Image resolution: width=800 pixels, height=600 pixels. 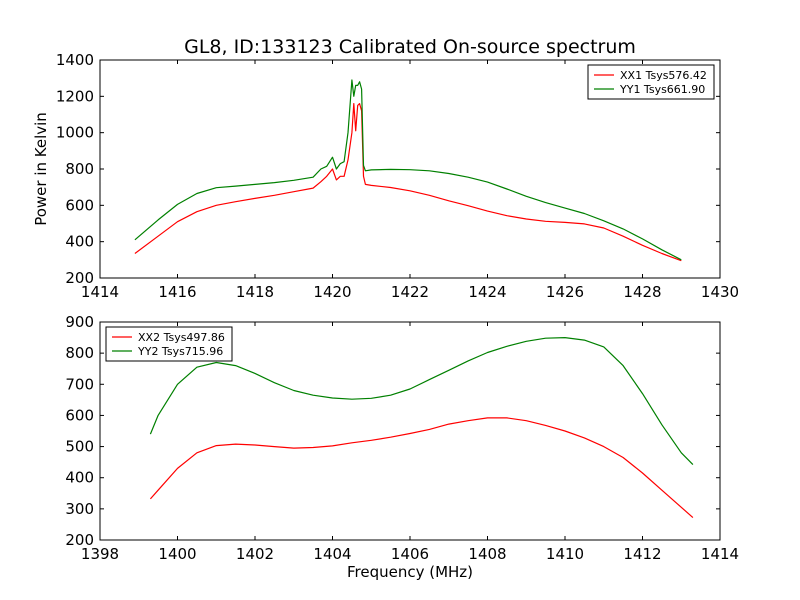 I want to click on bottom-legend-label-1: XX2 Tsys497.86, so click(x=181, y=337).